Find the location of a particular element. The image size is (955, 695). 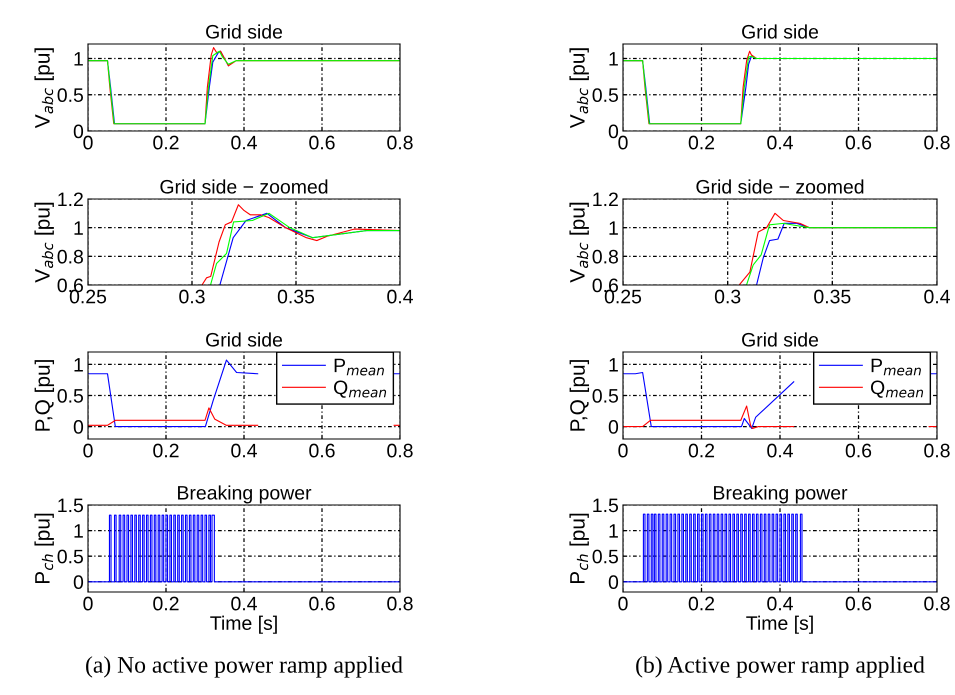

text: (b) Active power ramp applied is located at coordinates (780, 667).